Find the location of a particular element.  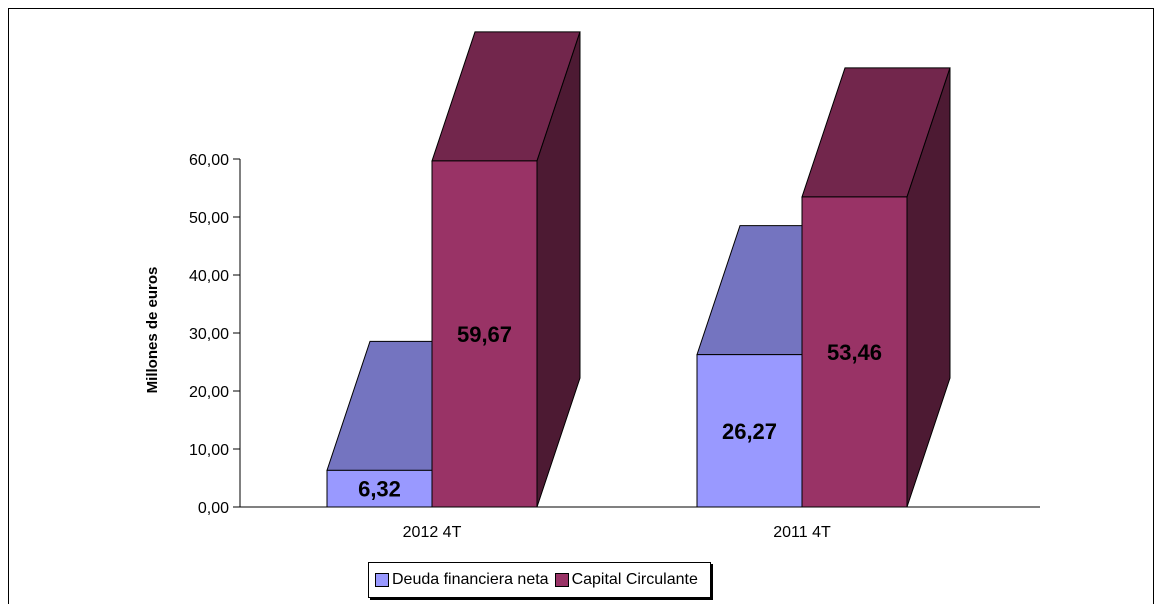

data-label: 26,27 is located at coordinates (749, 431).